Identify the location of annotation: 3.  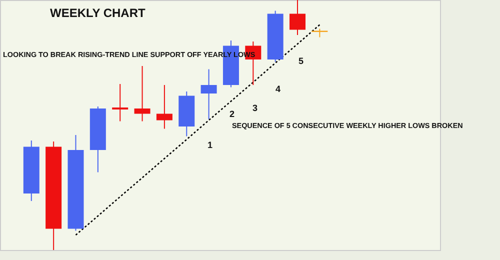
(255, 108).